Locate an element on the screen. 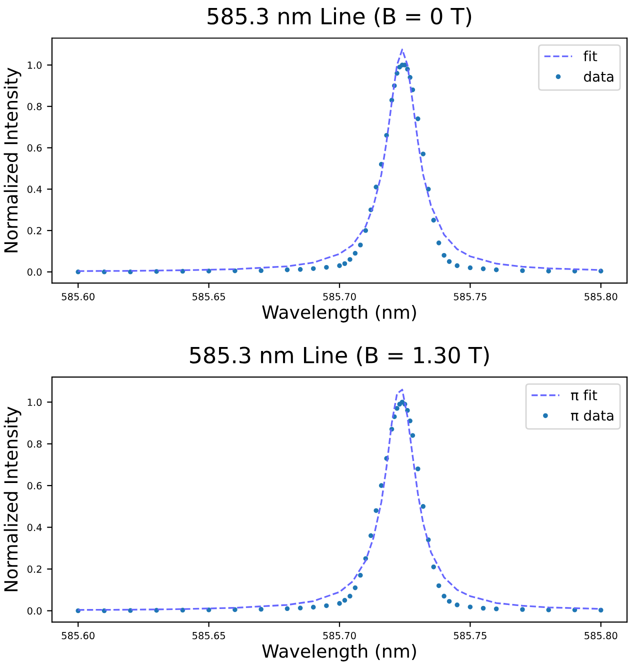  legend-label: fit is located at coordinates (591, 56).